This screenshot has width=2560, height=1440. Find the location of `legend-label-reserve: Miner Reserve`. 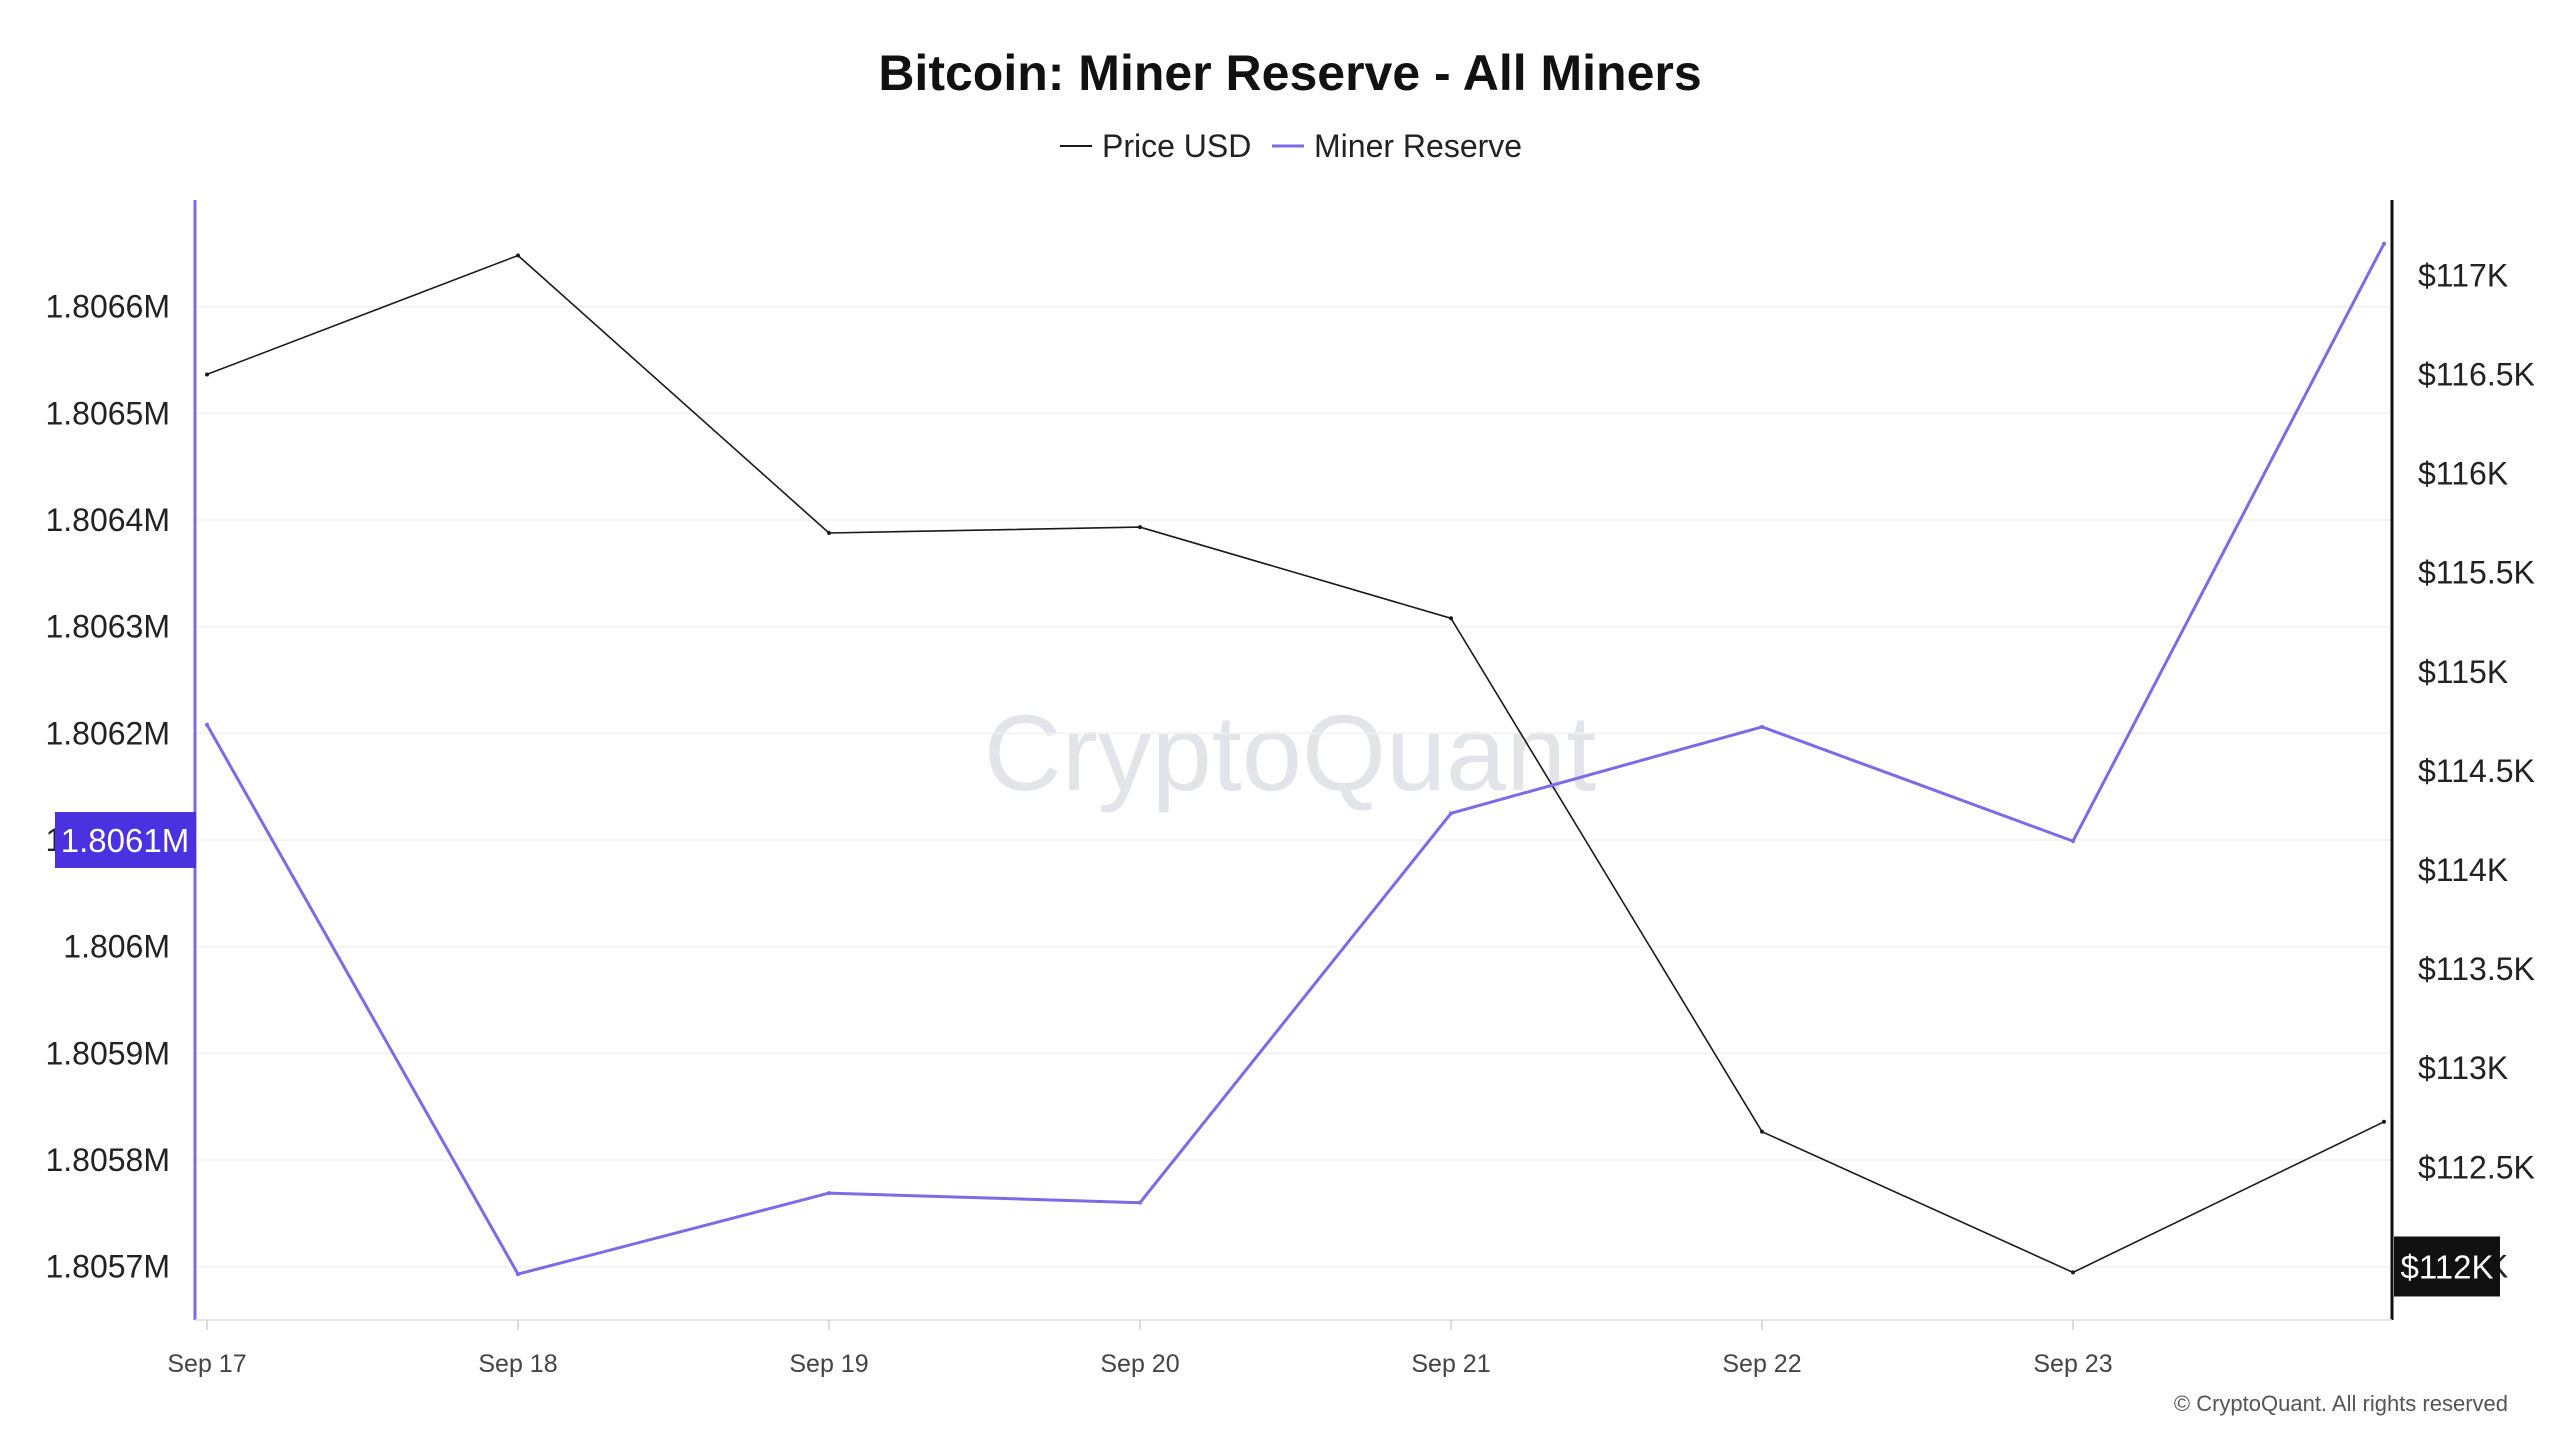

legend-label-reserve: Miner Reserve is located at coordinates (1418, 146).